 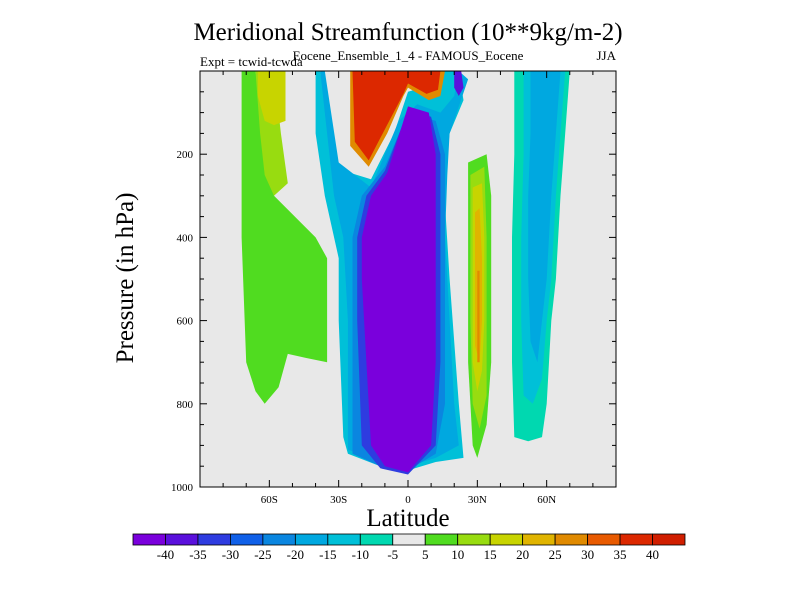 What do you see at coordinates (620, 554) in the screenshot?
I see `colorbar-label: 35` at bounding box center [620, 554].